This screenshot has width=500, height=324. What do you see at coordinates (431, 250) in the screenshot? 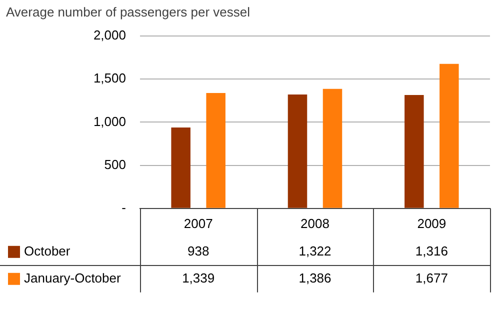
I see `data-label: 1,316` at bounding box center [431, 250].